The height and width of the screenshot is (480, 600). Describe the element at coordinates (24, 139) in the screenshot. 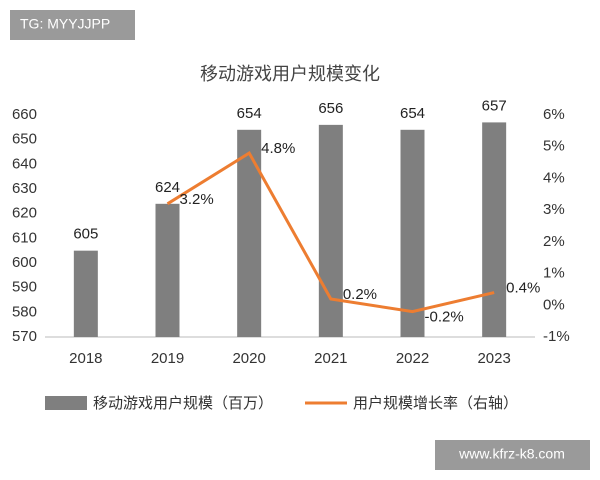

I see `y-tick-label: 650` at that location.